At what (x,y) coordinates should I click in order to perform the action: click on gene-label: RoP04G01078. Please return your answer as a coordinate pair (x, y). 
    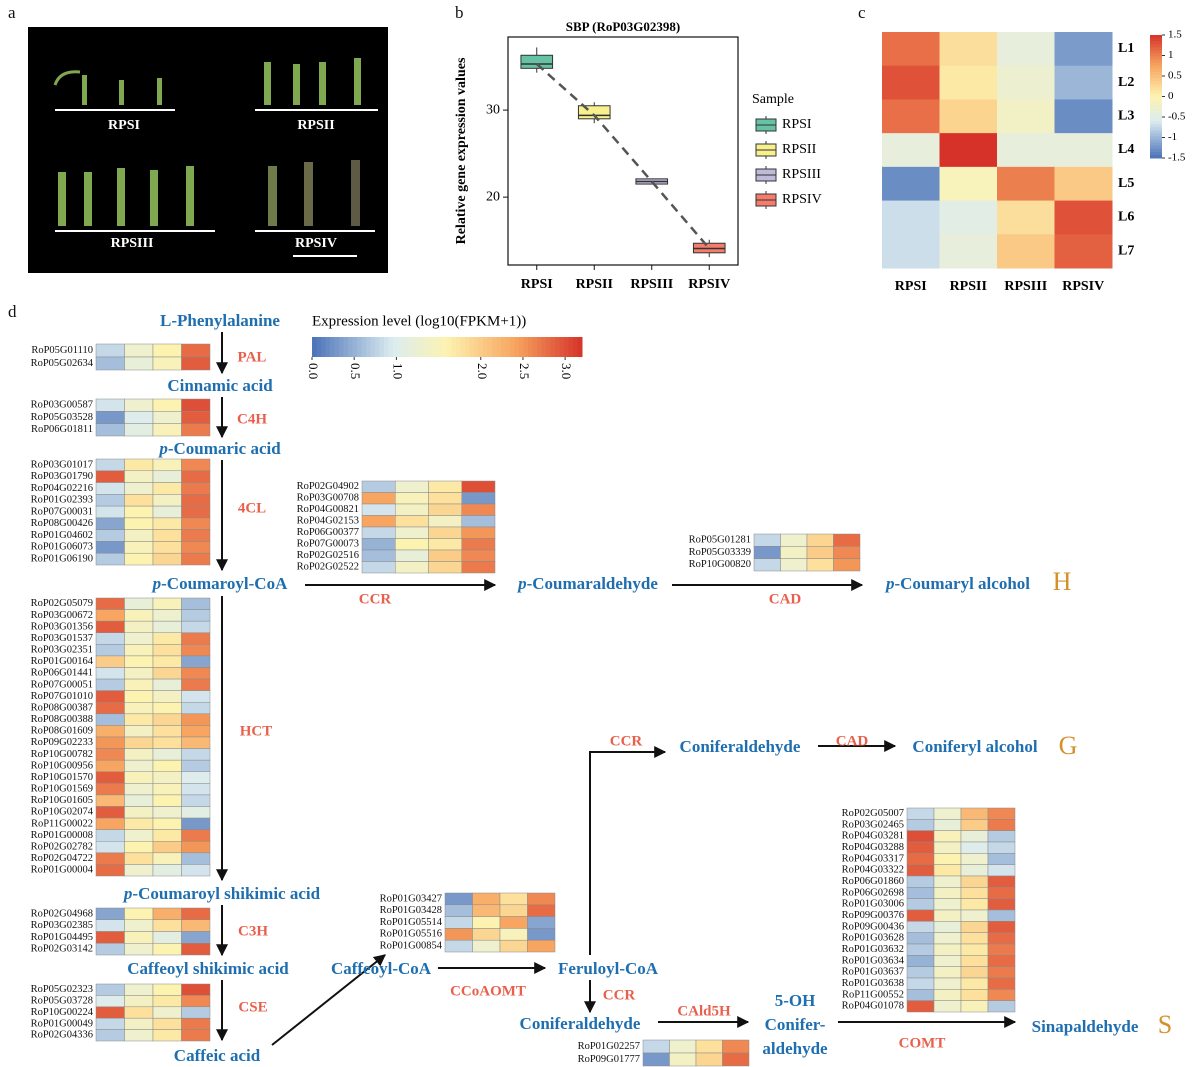
    Looking at the image, I should click on (873, 1006).